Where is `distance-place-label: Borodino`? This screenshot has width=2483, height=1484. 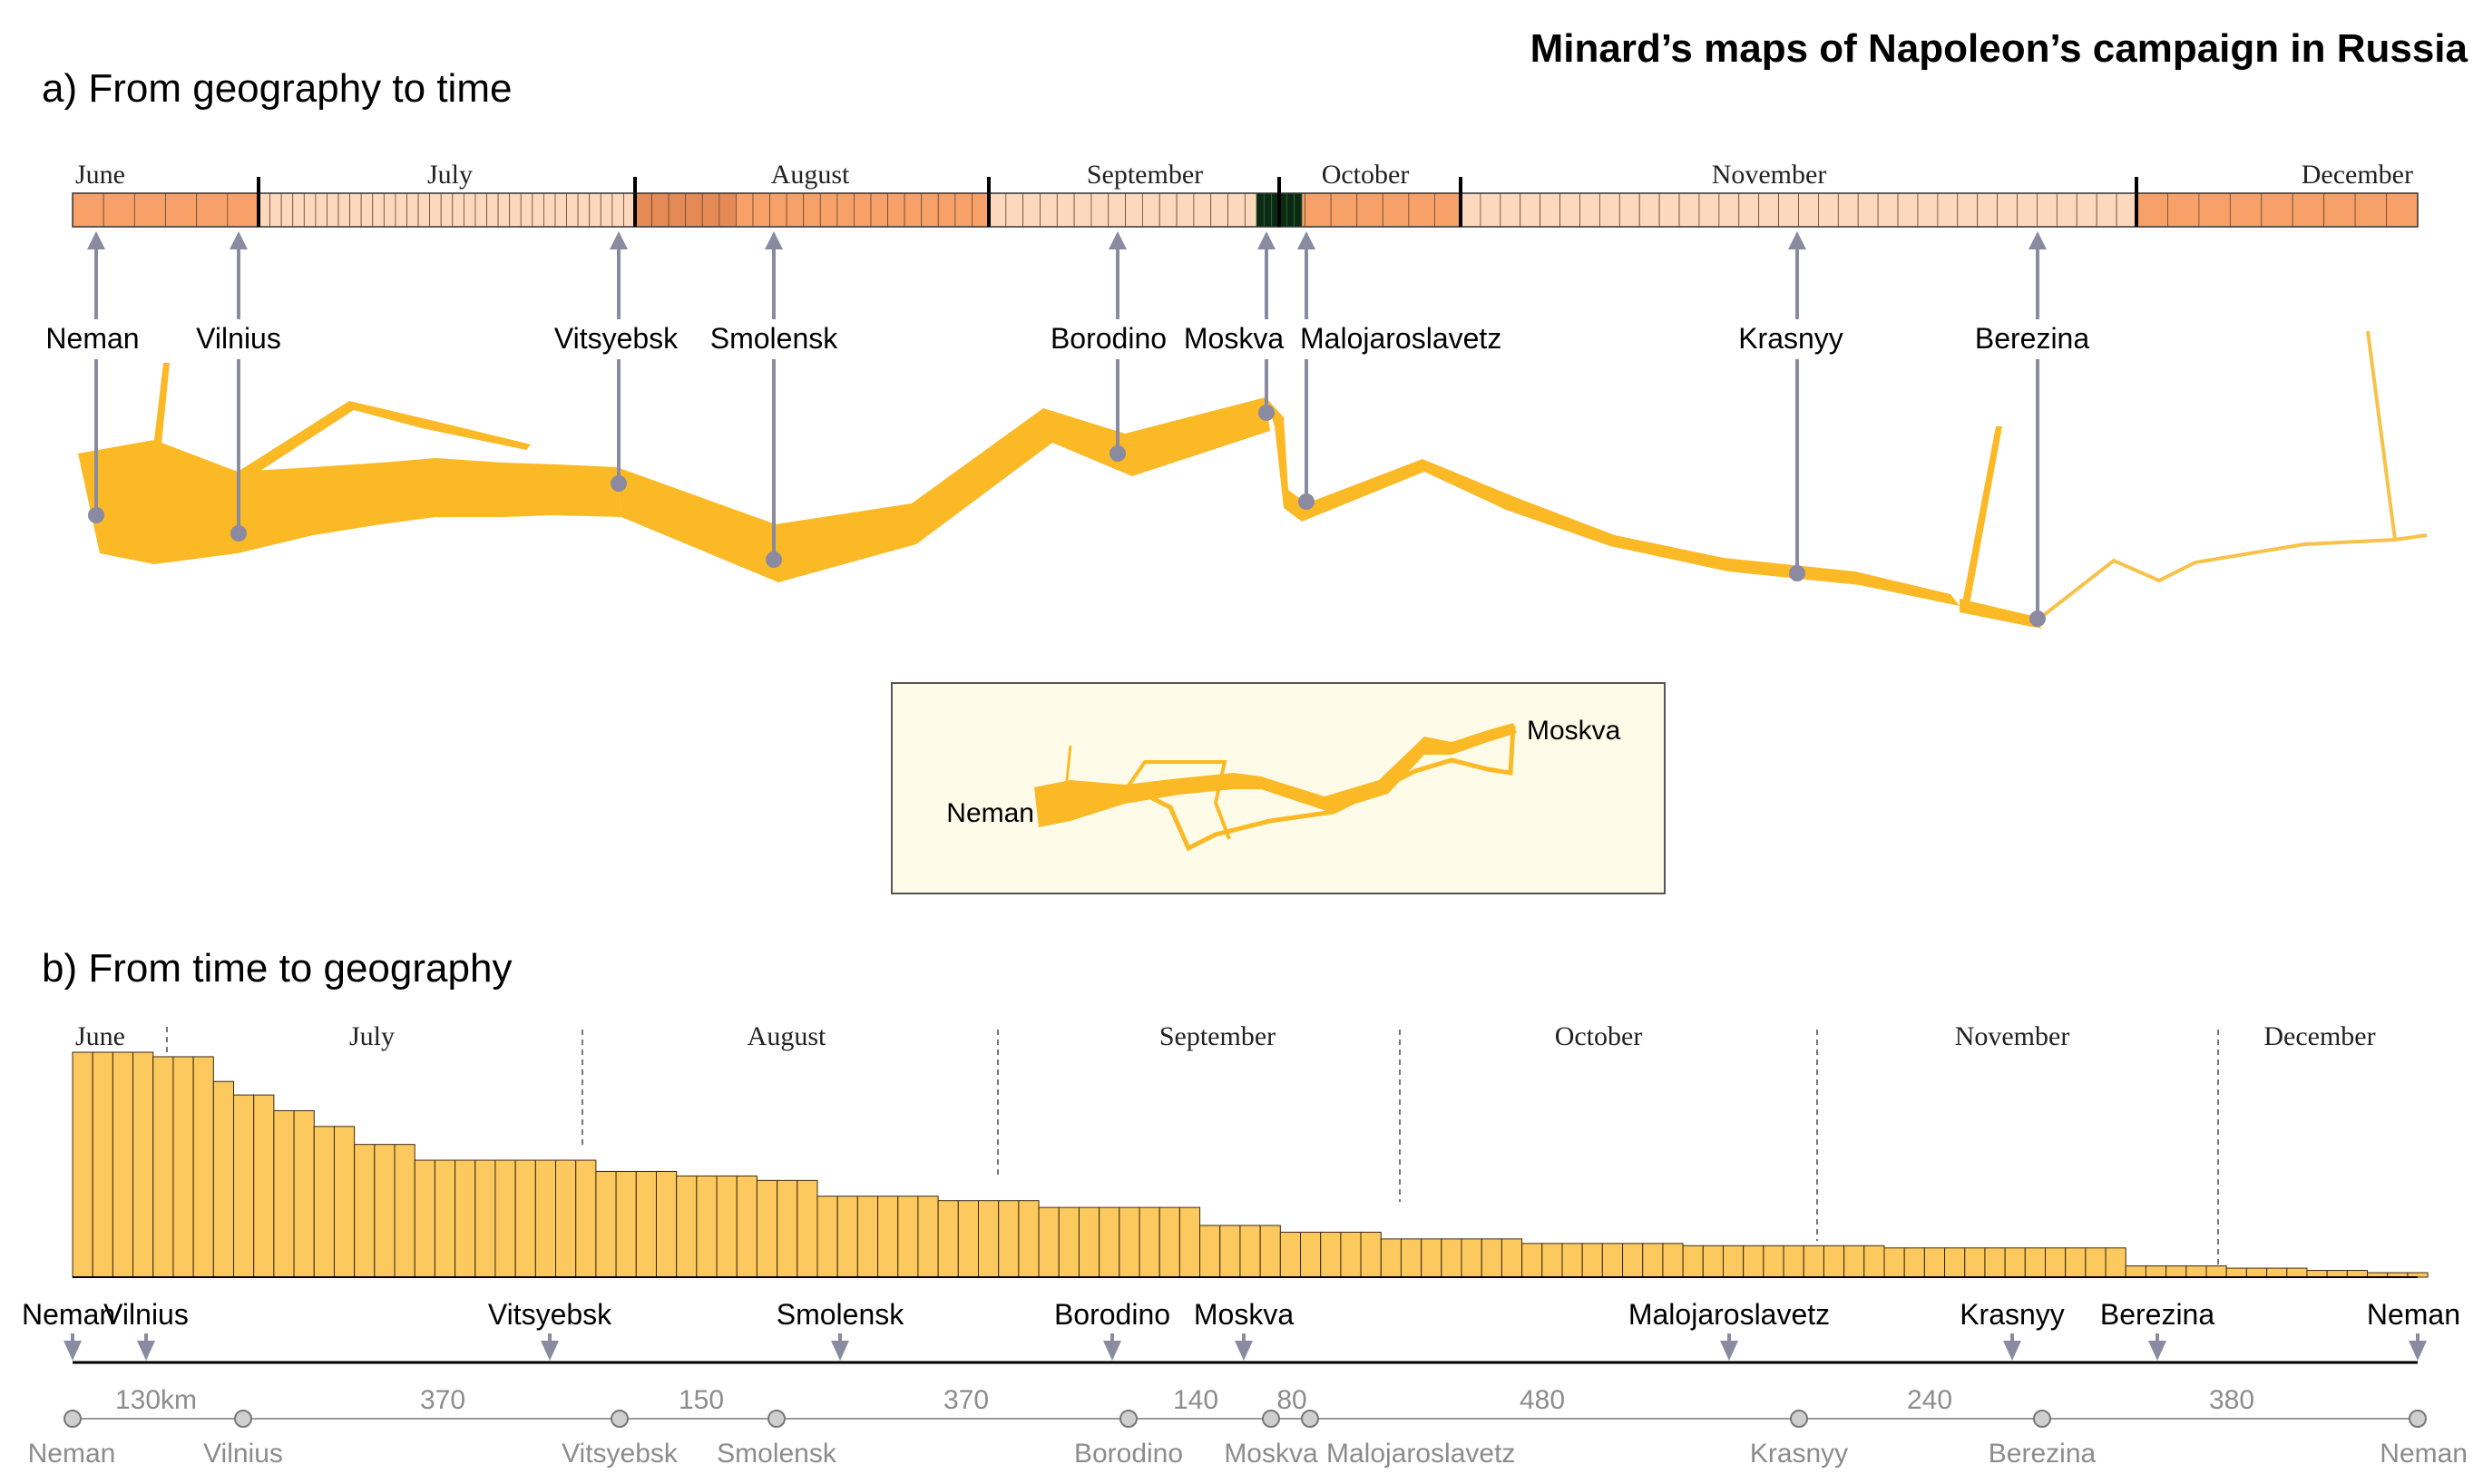 distance-place-label: Borodino is located at coordinates (1128, 1454).